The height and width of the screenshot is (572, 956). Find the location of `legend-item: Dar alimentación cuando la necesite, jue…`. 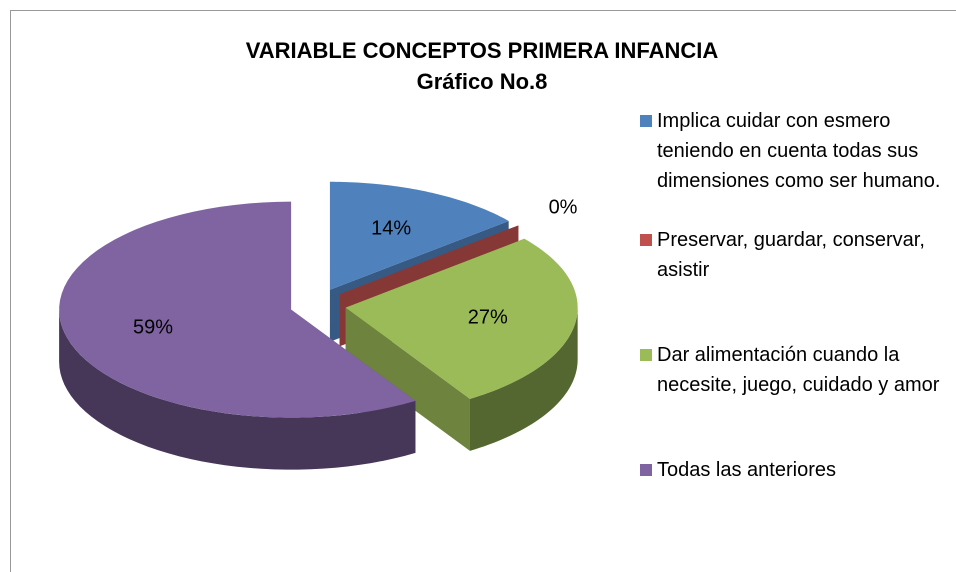

legend-item: Dar alimentación cuando la necesite, jue… is located at coordinates (796, 370).